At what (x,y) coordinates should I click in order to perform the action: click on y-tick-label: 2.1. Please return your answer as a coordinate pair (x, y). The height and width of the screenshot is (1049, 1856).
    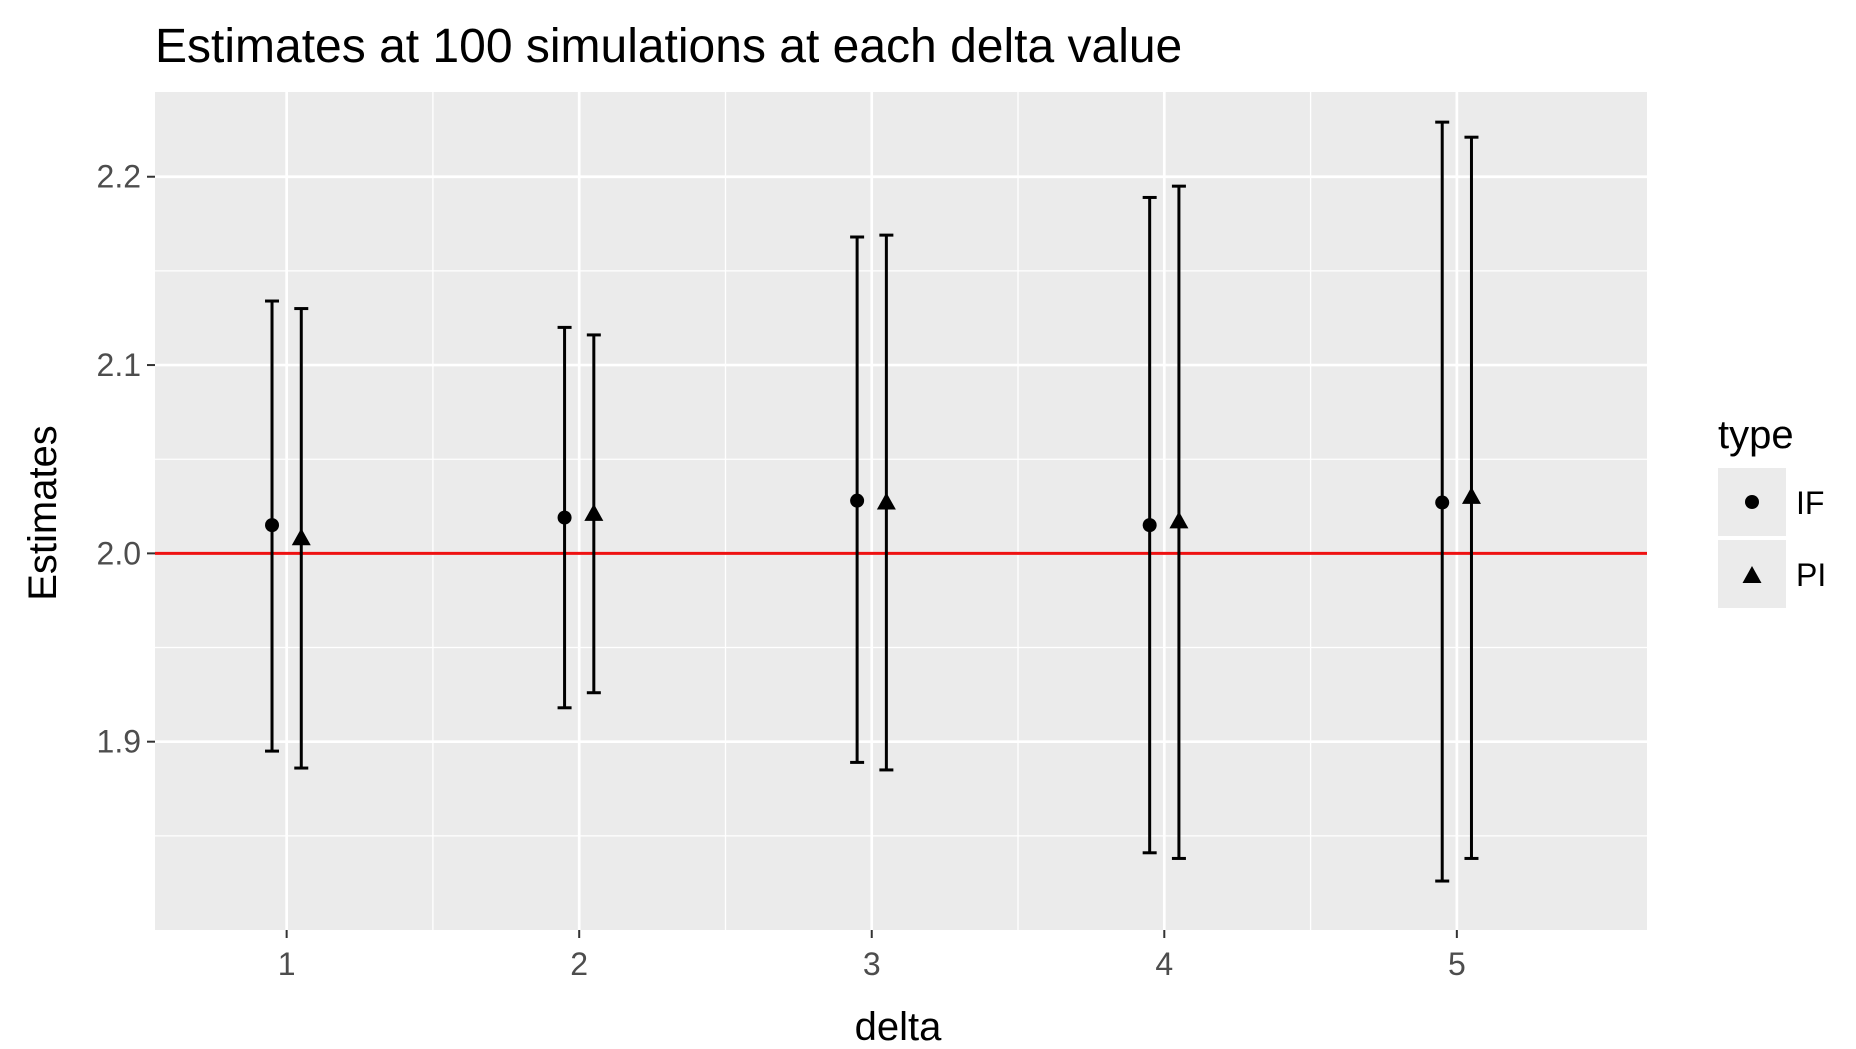
    Looking at the image, I should click on (119, 365).